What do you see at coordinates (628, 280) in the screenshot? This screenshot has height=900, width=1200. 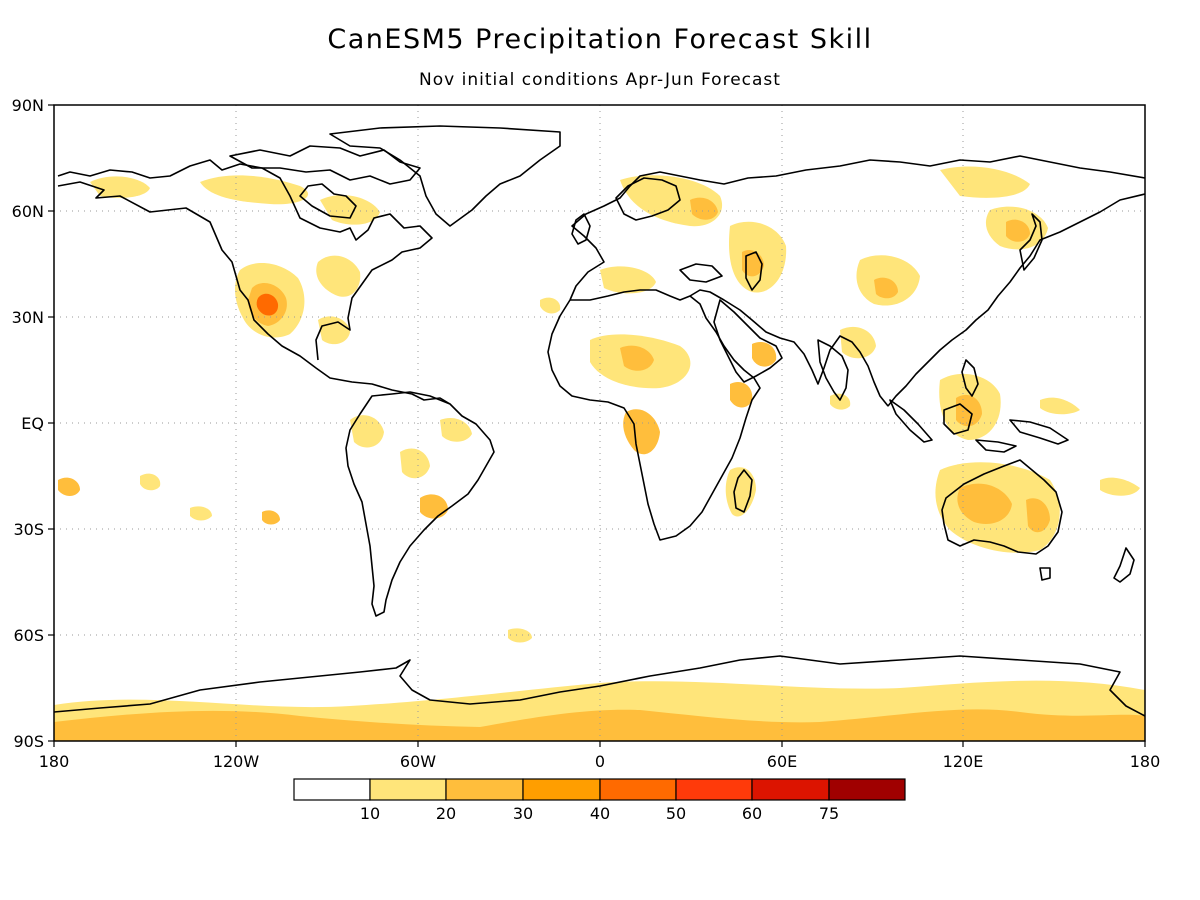 I see `mediterranean-skill` at bounding box center [628, 280].